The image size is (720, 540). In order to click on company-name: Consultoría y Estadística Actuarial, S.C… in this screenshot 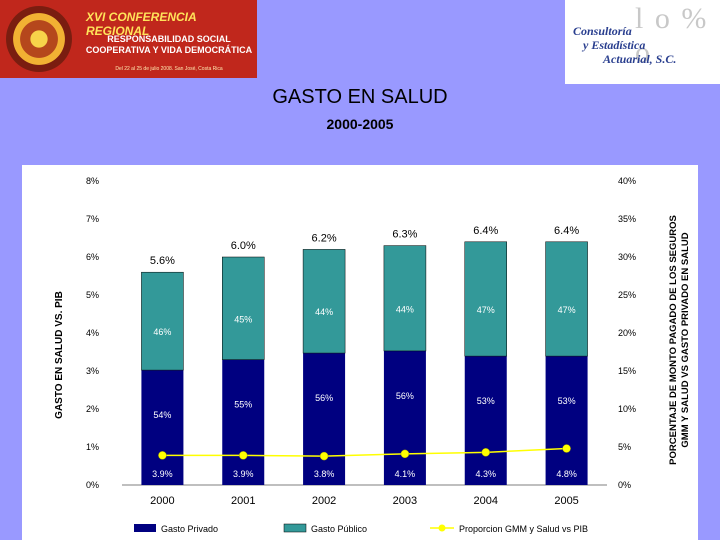, I will do `click(624, 45)`.